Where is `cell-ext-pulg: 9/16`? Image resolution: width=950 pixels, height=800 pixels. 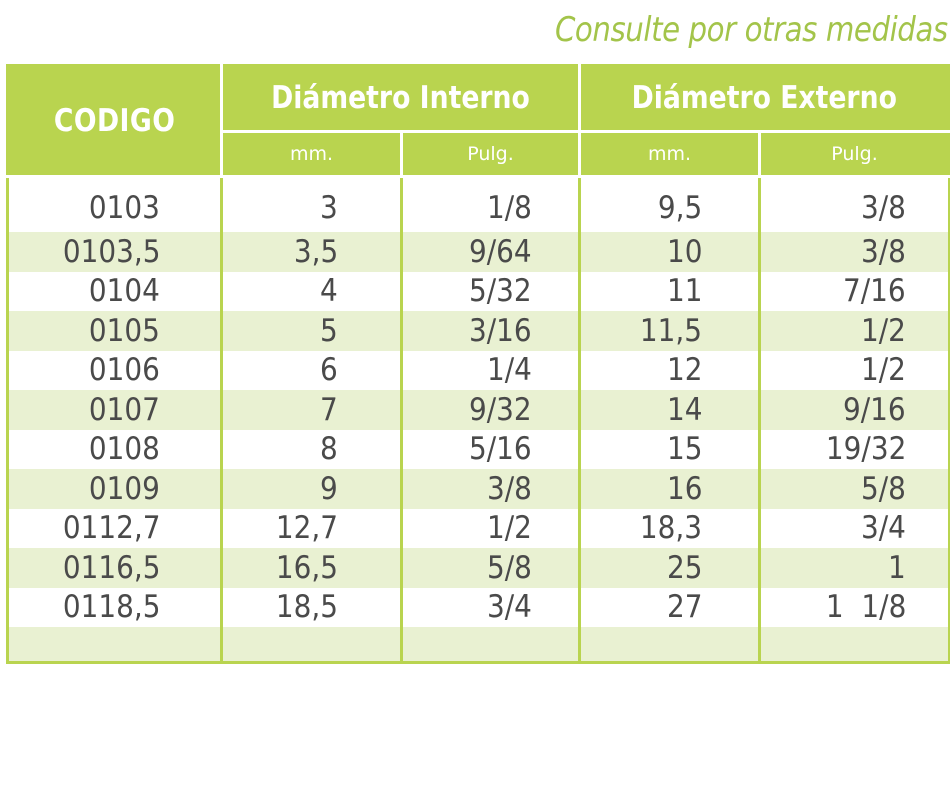 cell-ext-pulg: 9/16 is located at coordinates (853, 410).